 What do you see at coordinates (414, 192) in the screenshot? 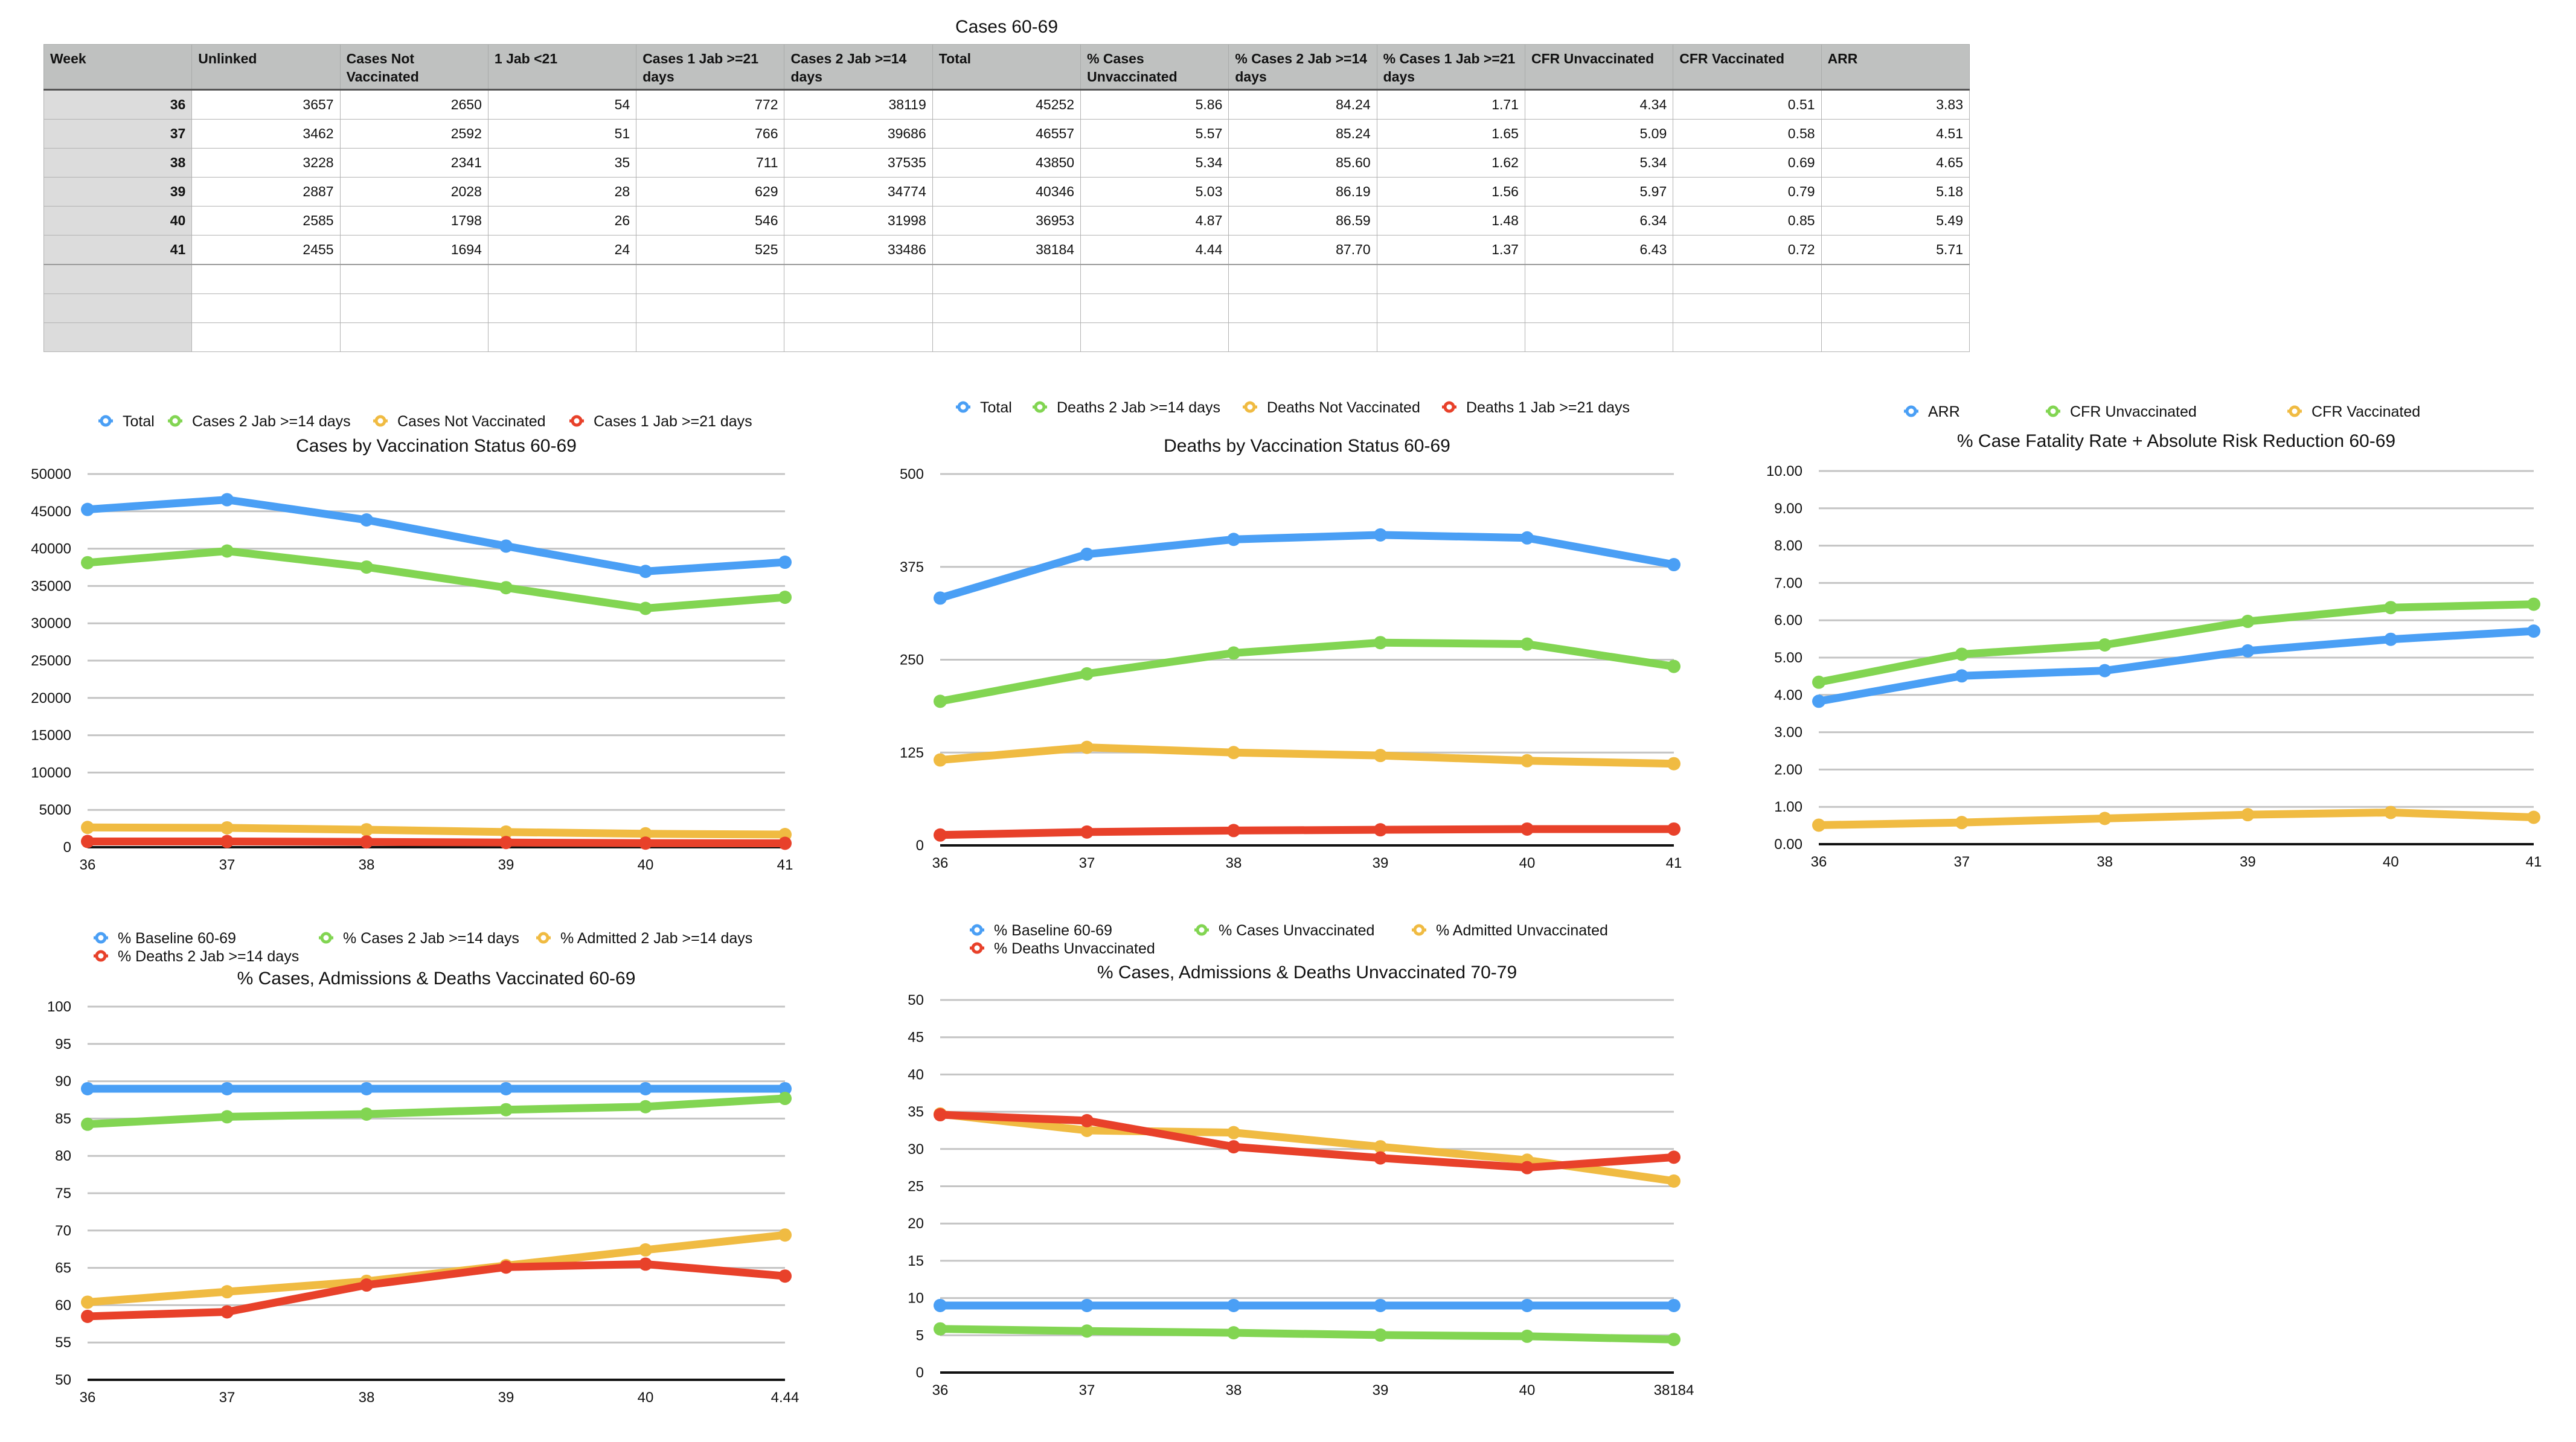
I see `table-cell: 2028` at bounding box center [414, 192].